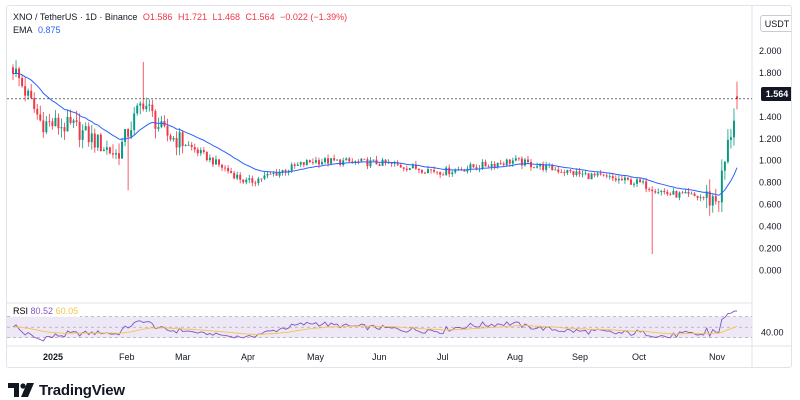 This screenshot has height=400, width=800. I want to click on rsi-label: RSI, so click(21, 311).